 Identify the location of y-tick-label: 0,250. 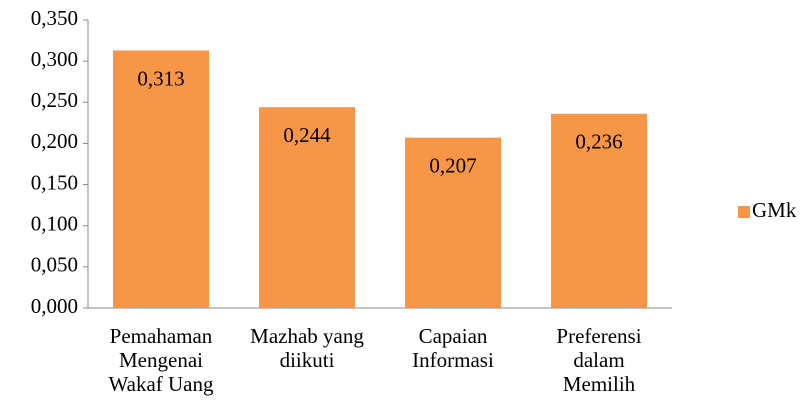
(54, 100).